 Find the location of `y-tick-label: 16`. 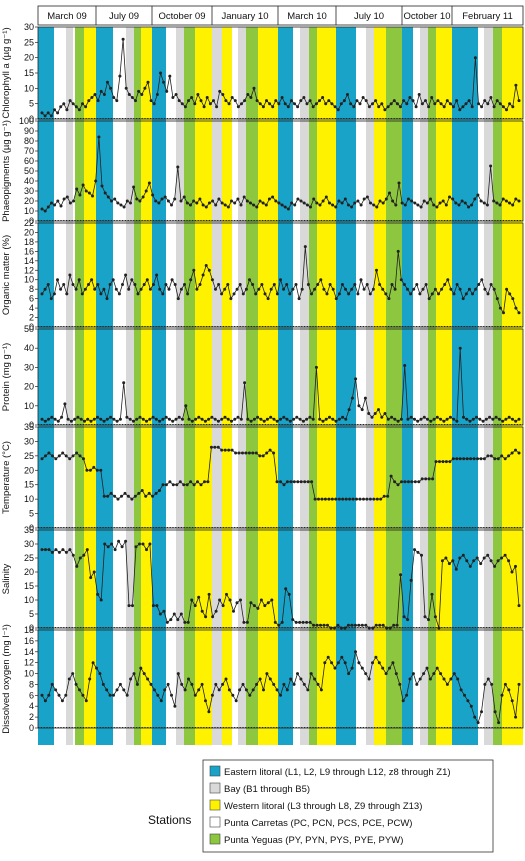

y-tick-label: 16 is located at coordinates (29, 251).